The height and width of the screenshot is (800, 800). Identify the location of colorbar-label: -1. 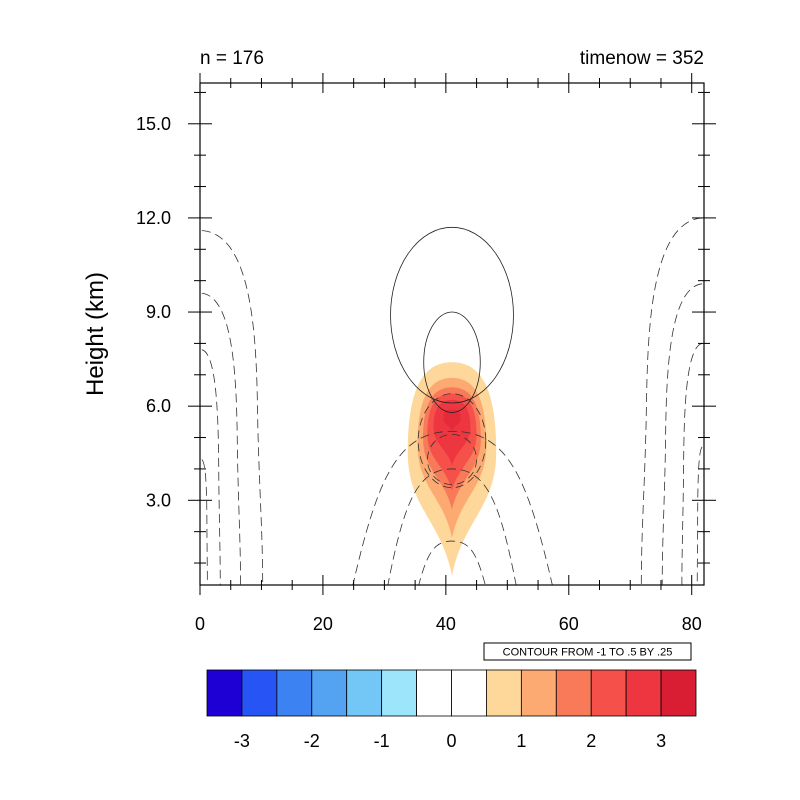
(382, 741).